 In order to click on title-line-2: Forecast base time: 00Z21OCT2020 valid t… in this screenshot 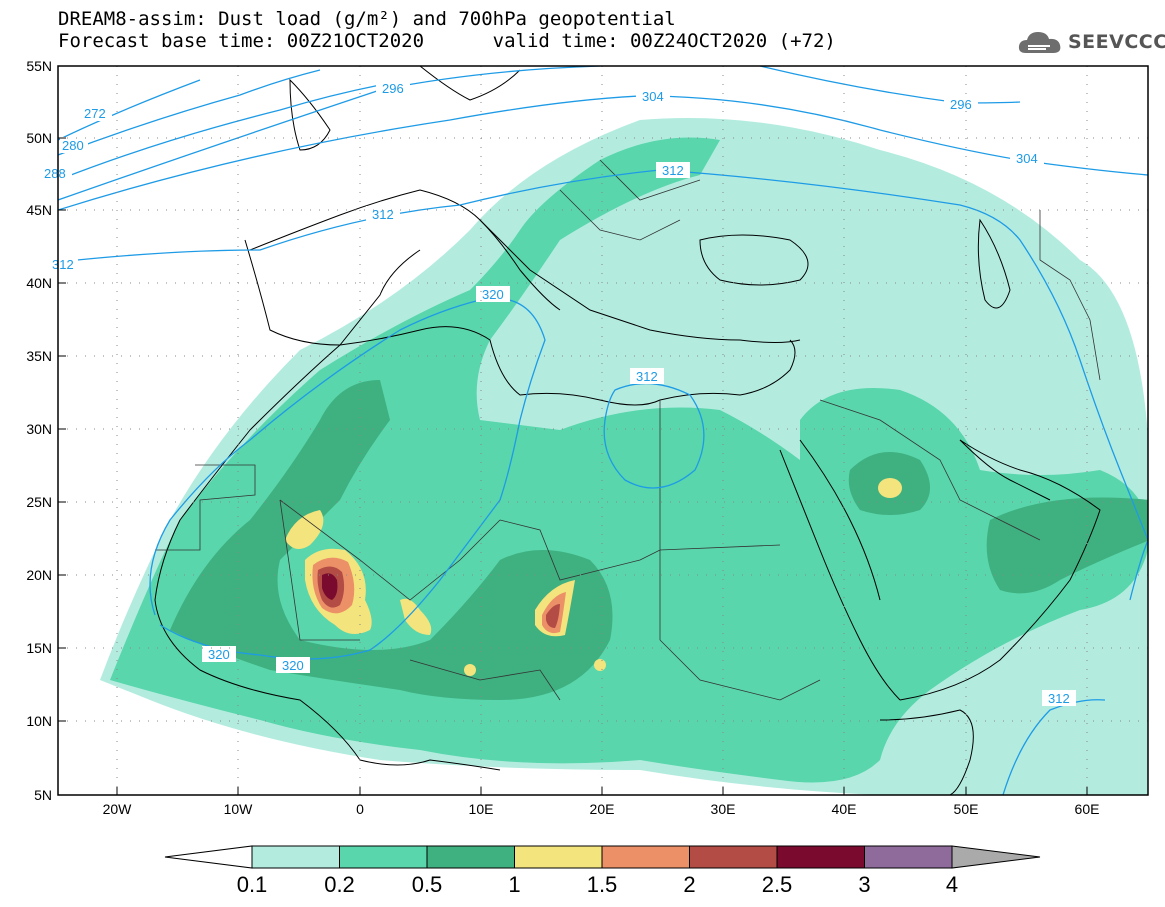, I will do `click(447, 41)`.